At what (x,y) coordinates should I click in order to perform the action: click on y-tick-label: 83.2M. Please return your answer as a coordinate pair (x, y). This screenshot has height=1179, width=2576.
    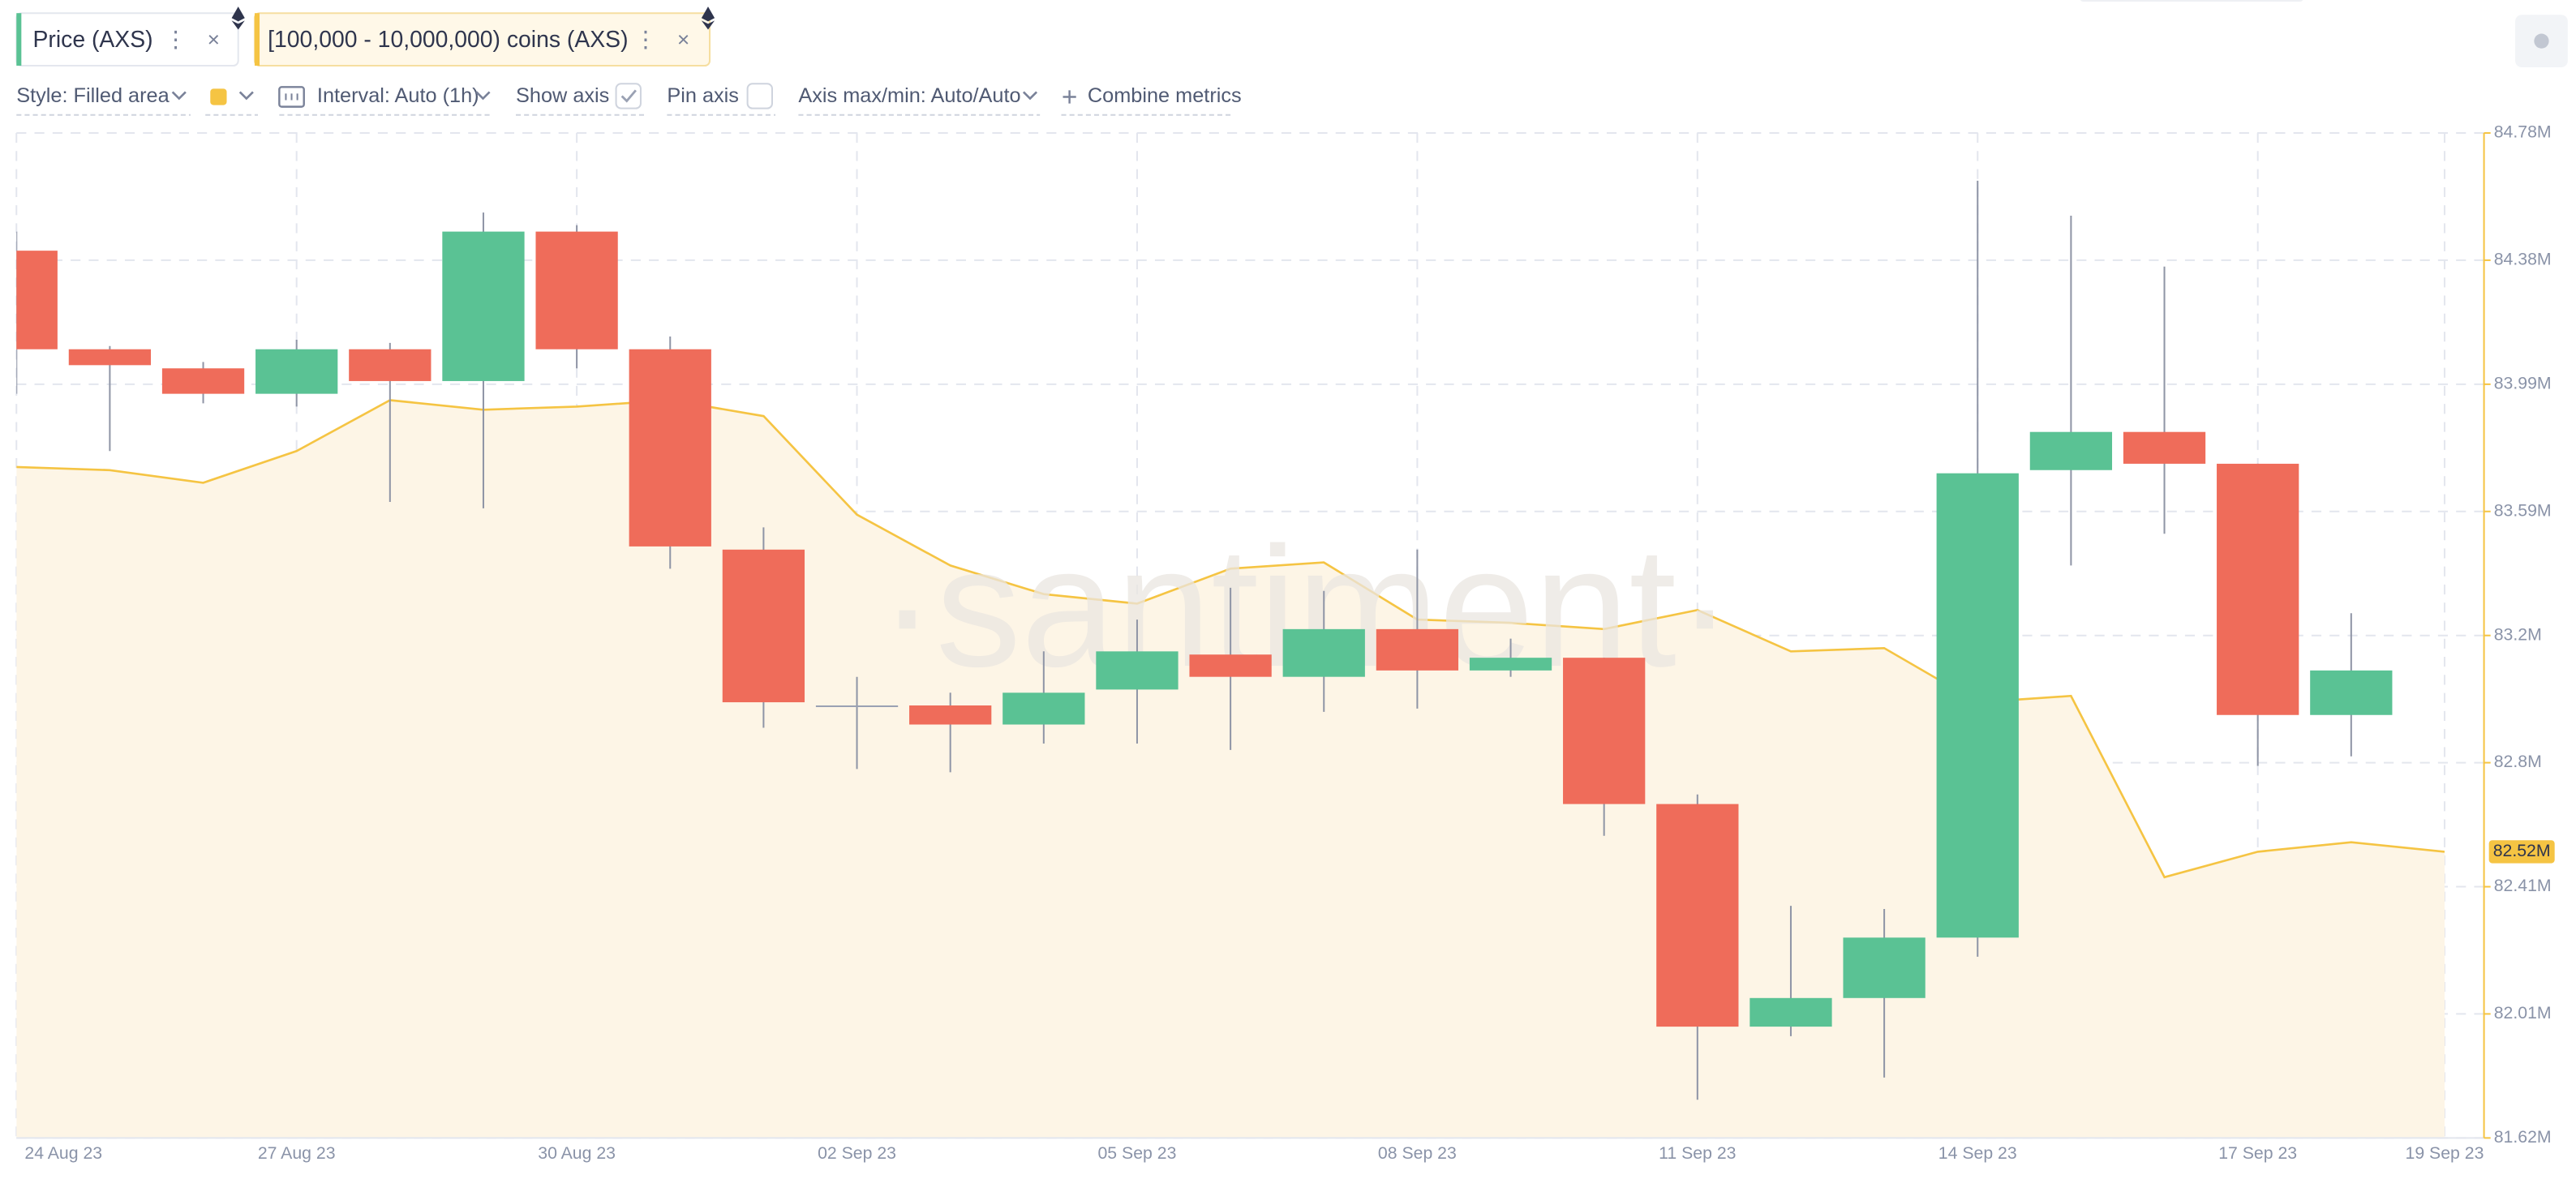
    Looking at the image, I should click on (2518, 634).